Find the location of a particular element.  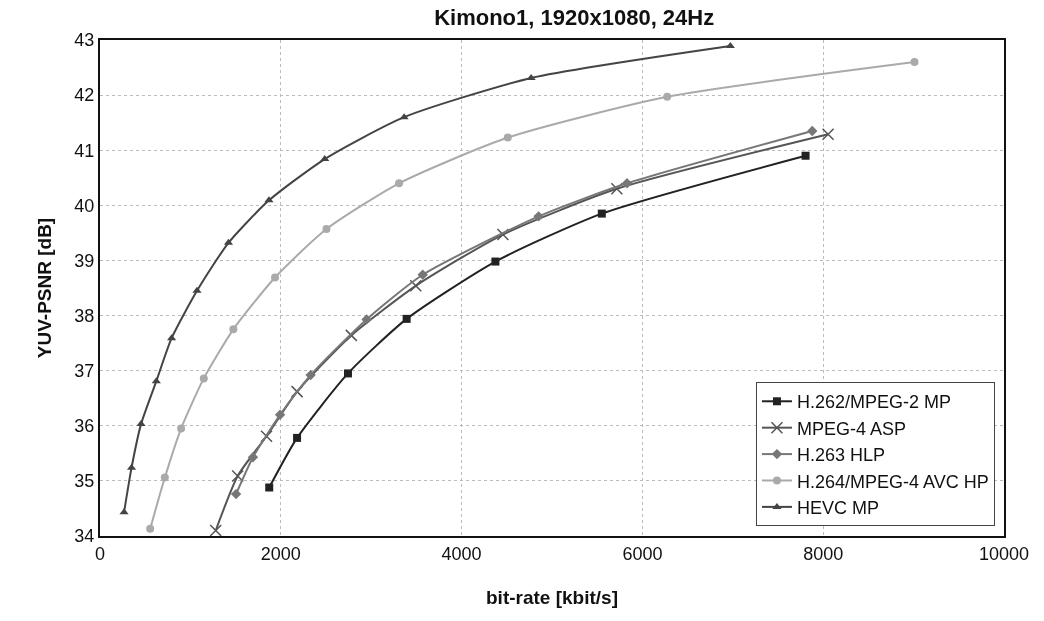

y-tick-label: 43 is located at coordinates (84, 40).